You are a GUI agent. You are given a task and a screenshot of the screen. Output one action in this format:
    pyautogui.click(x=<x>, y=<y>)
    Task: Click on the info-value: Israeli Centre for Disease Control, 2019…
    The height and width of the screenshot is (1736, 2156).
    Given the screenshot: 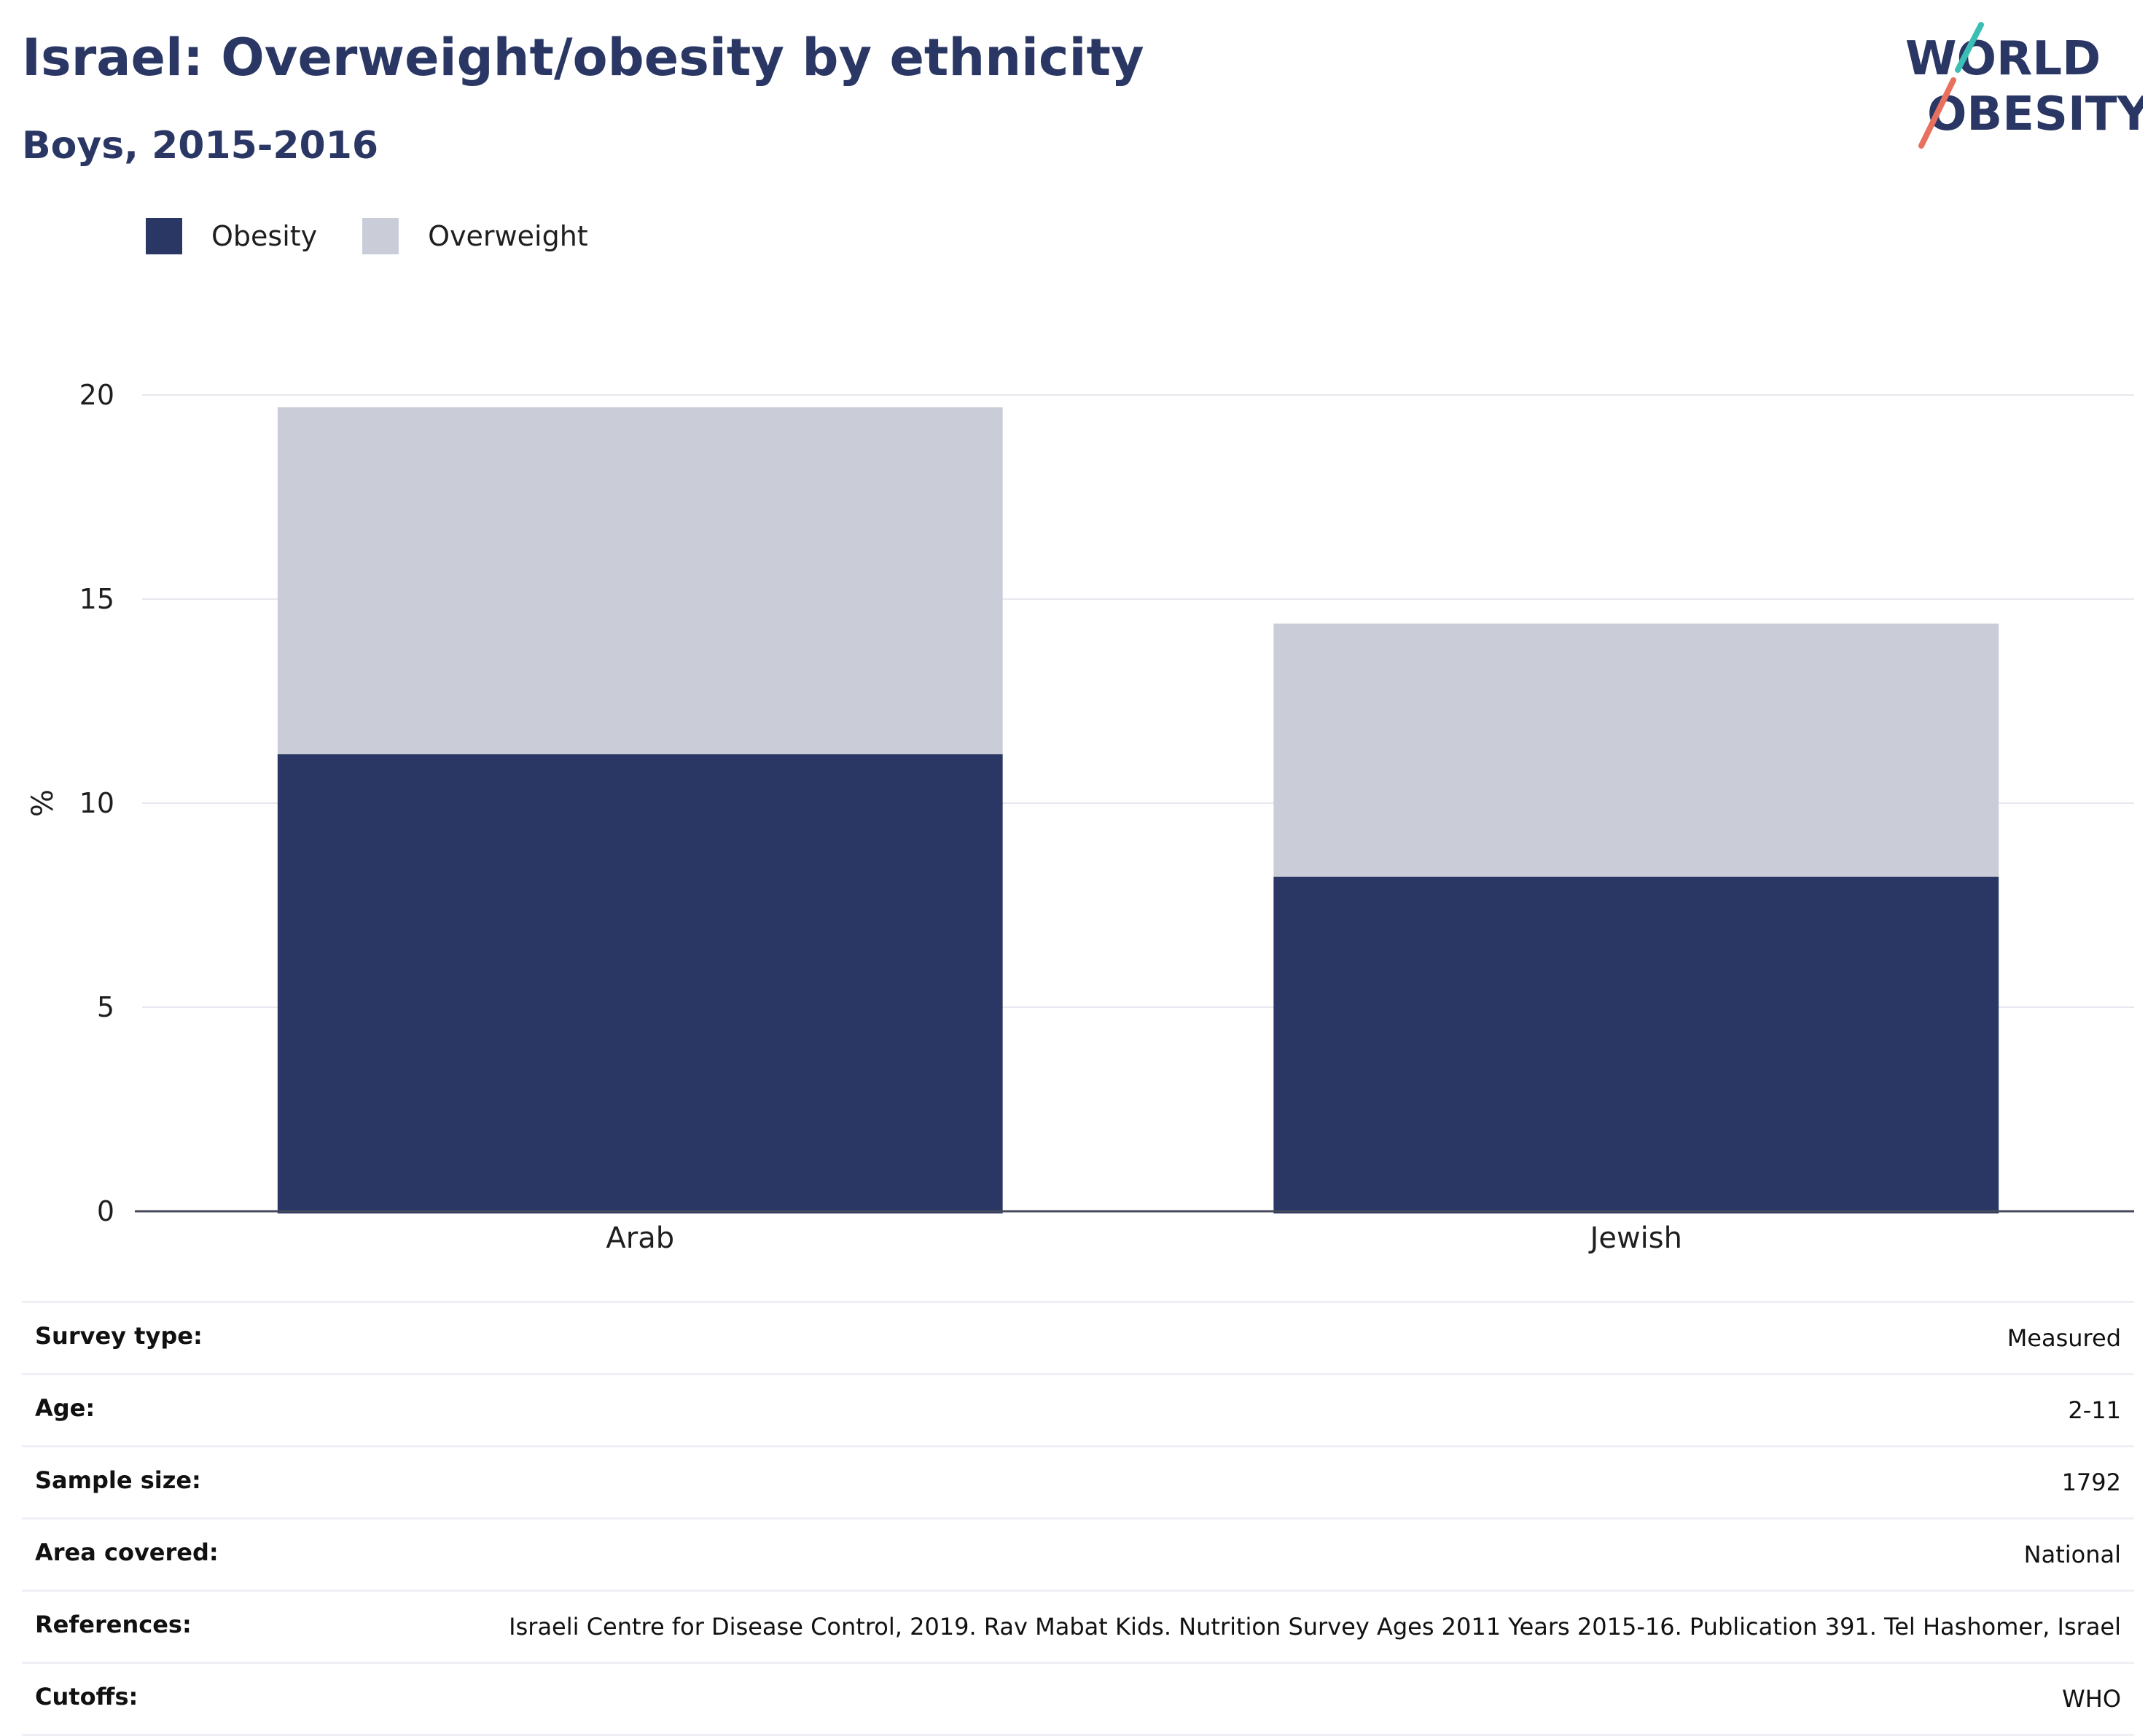 What is the action you would take?
    pyautogui.click(x=1315, y=1627)
    